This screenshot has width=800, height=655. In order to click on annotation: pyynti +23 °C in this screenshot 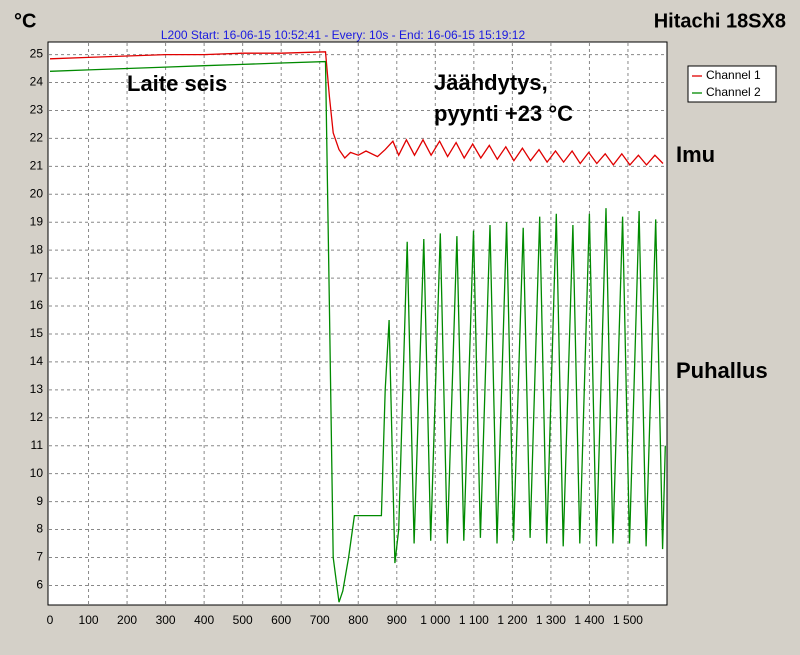, I will do `click(503, 113)`.